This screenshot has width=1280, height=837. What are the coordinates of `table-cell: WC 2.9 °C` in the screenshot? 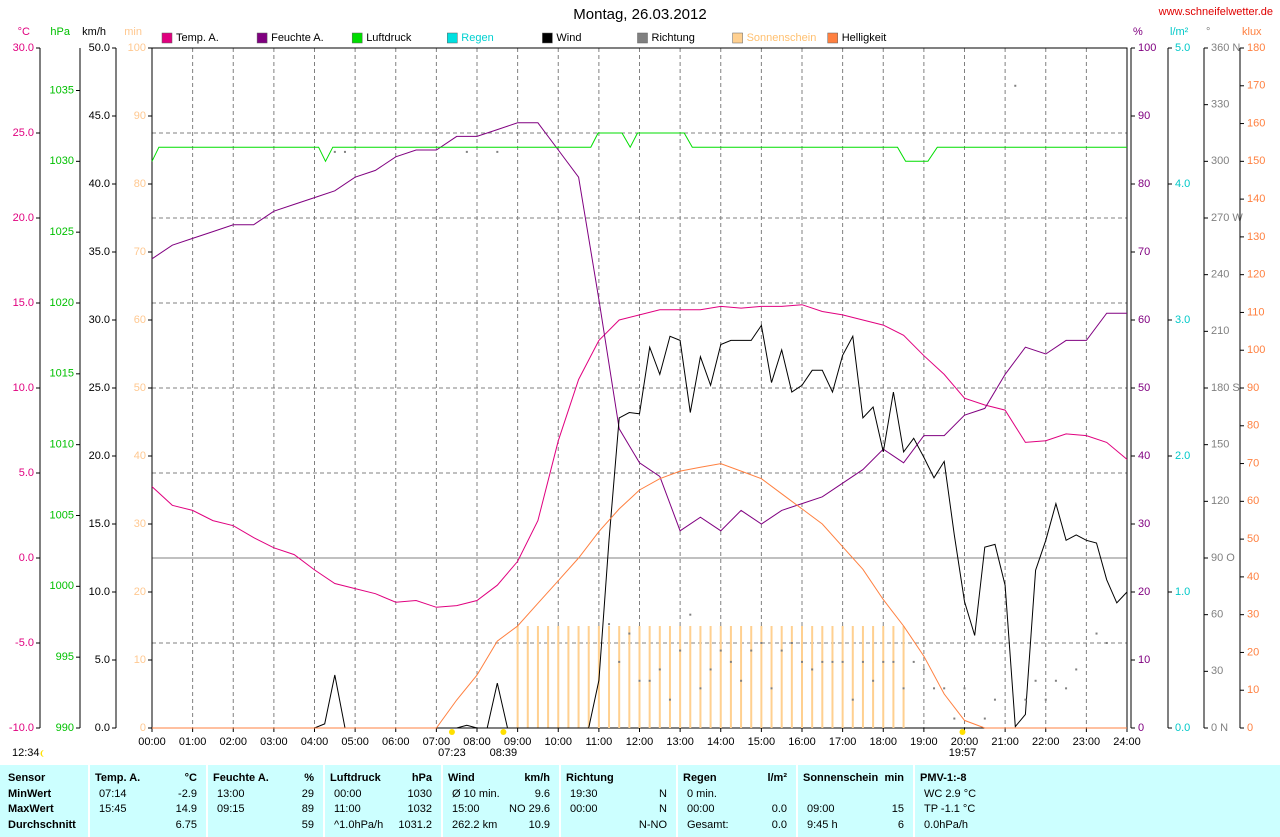 It's located at (950, 794).